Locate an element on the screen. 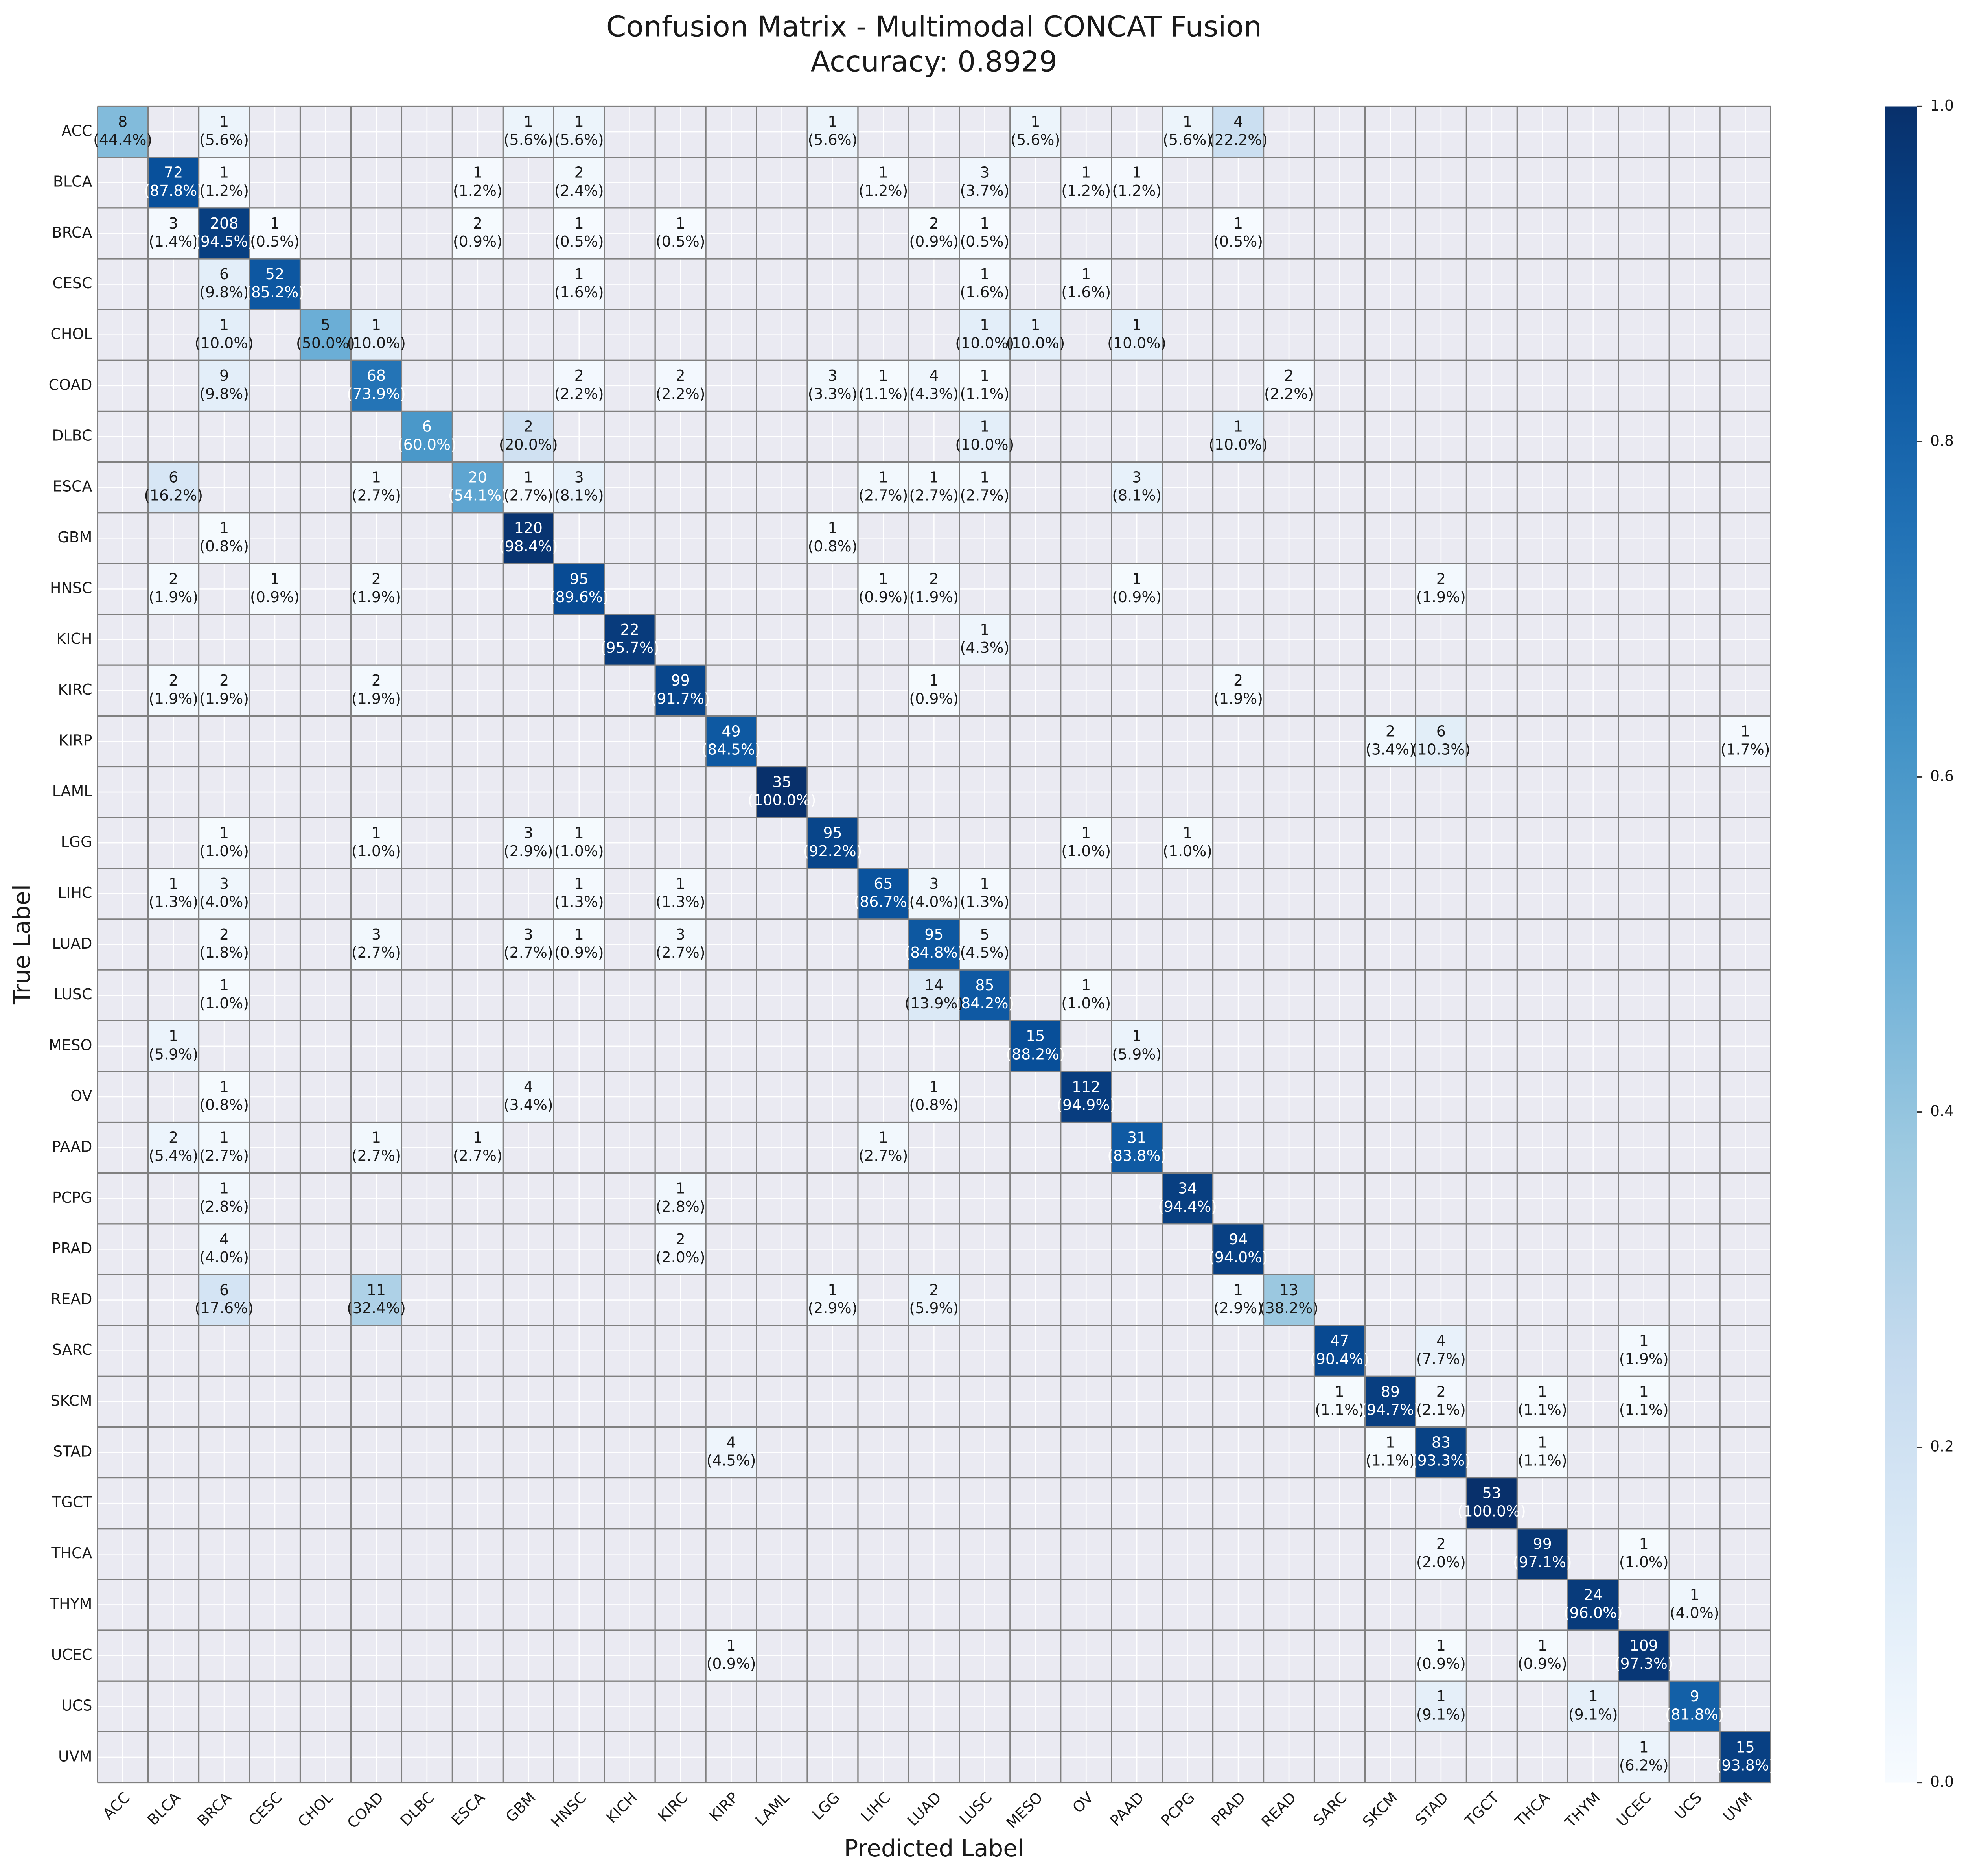 The width and height of the screenshot is (1966, 1876). y-tick-label: COAD is located at coordinates (71, 385).